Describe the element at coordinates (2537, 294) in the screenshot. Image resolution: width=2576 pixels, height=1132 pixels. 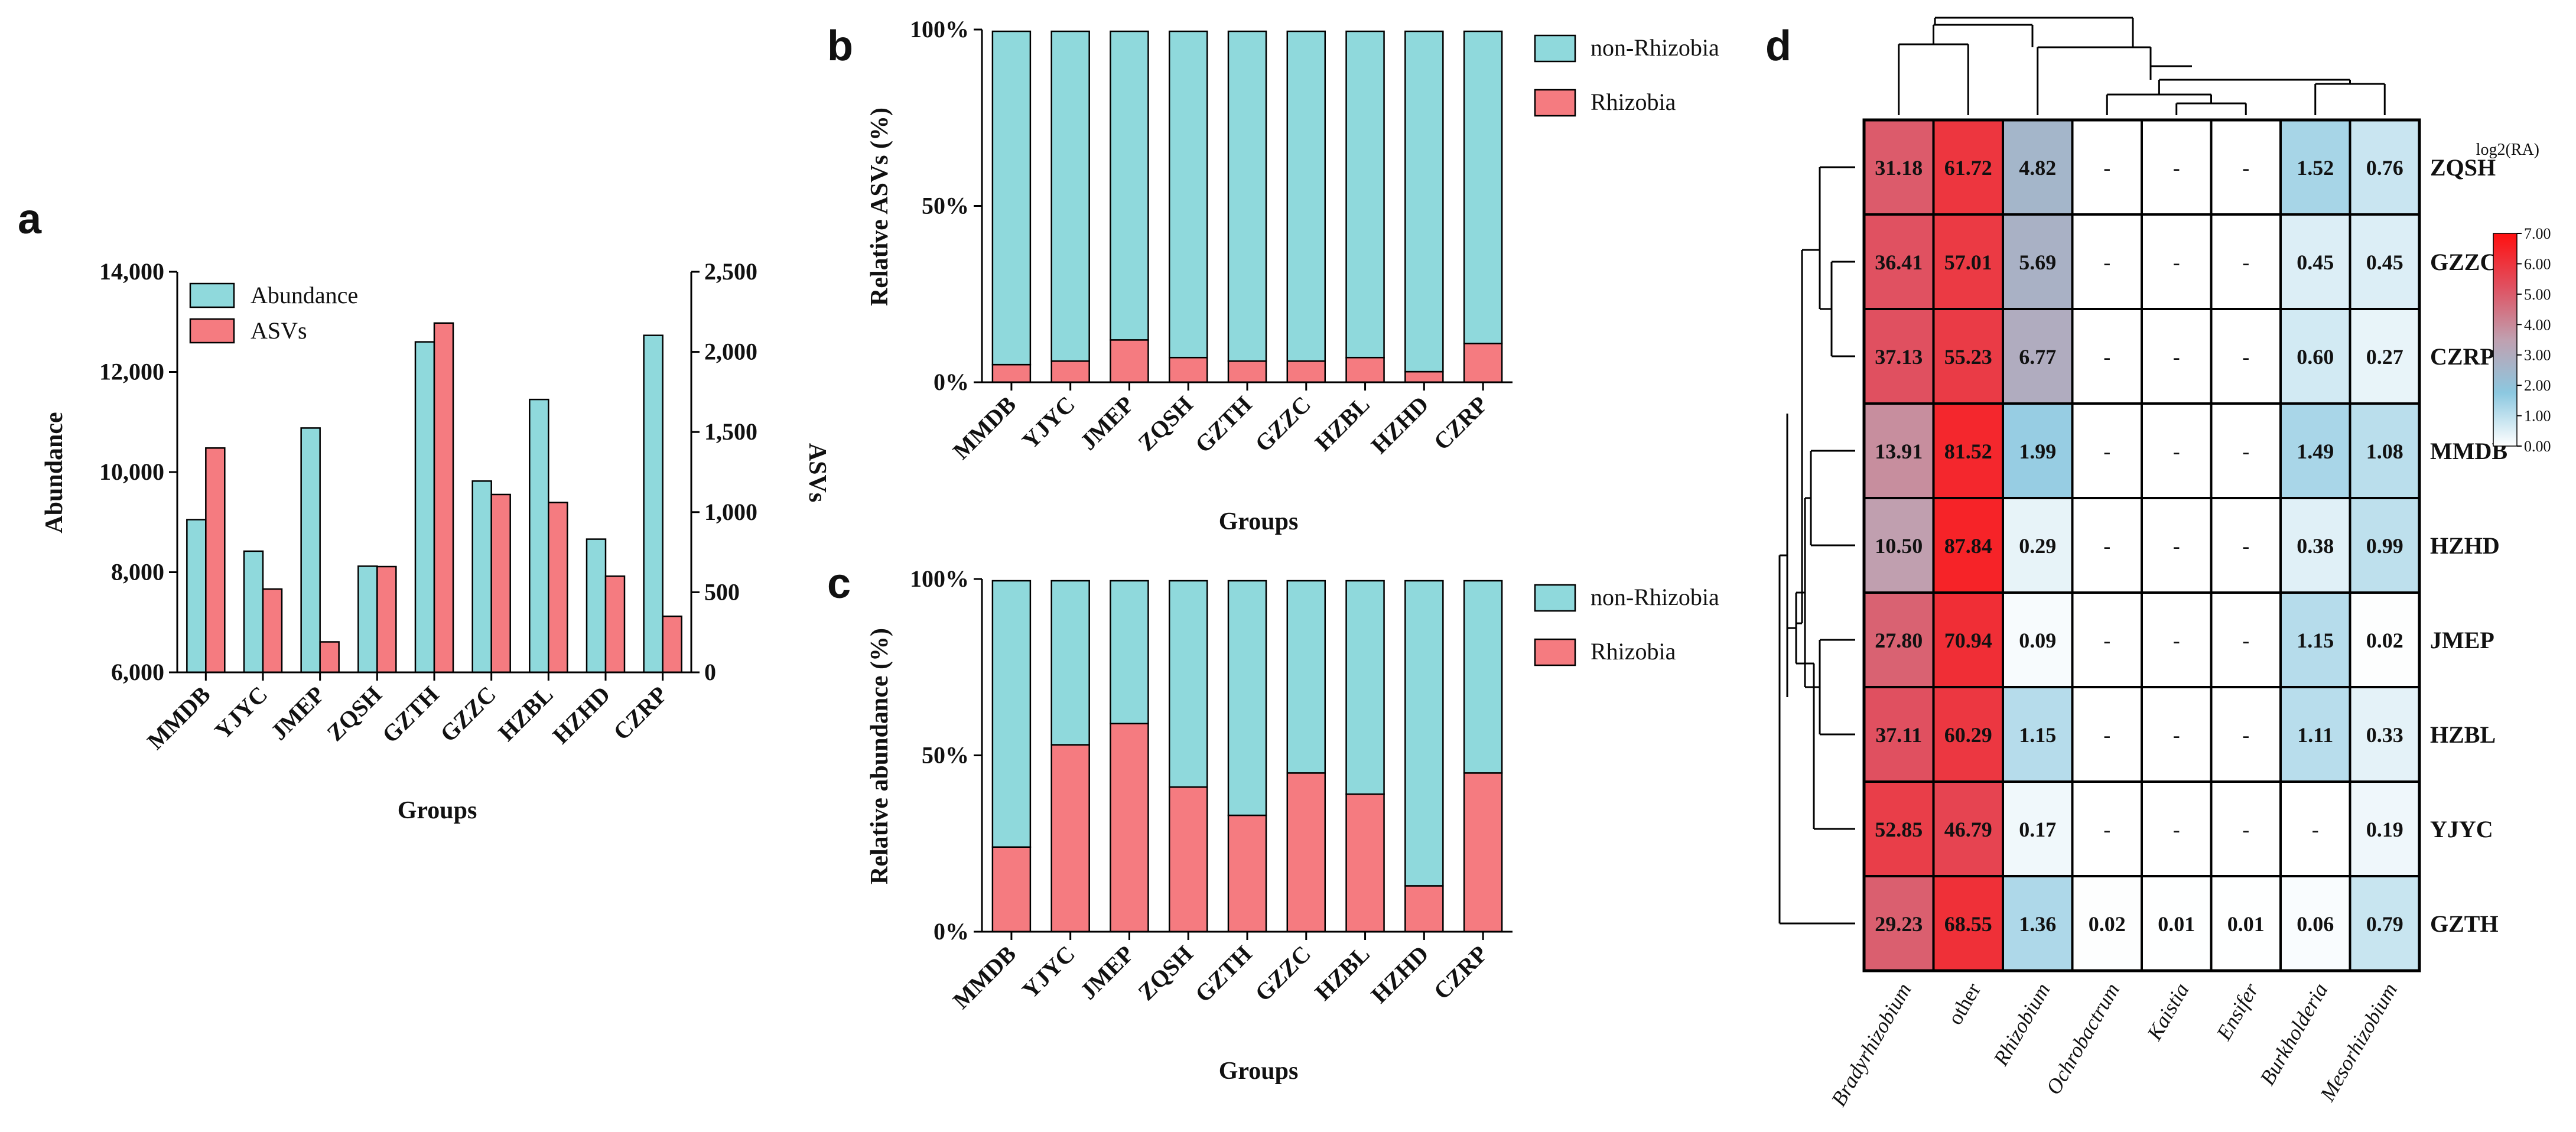
I see `colorbar-tick-label: 5.00` at that location.